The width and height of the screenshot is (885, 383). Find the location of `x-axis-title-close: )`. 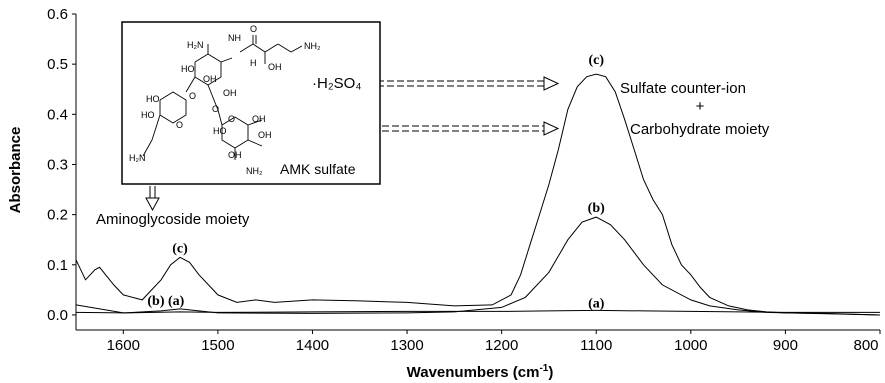

x-axis-title-close: ) is located at coordinates (550, 372).